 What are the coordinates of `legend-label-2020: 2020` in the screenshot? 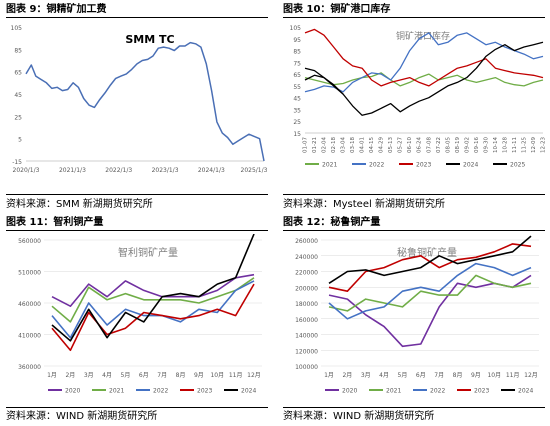 It's located at (349, 391).